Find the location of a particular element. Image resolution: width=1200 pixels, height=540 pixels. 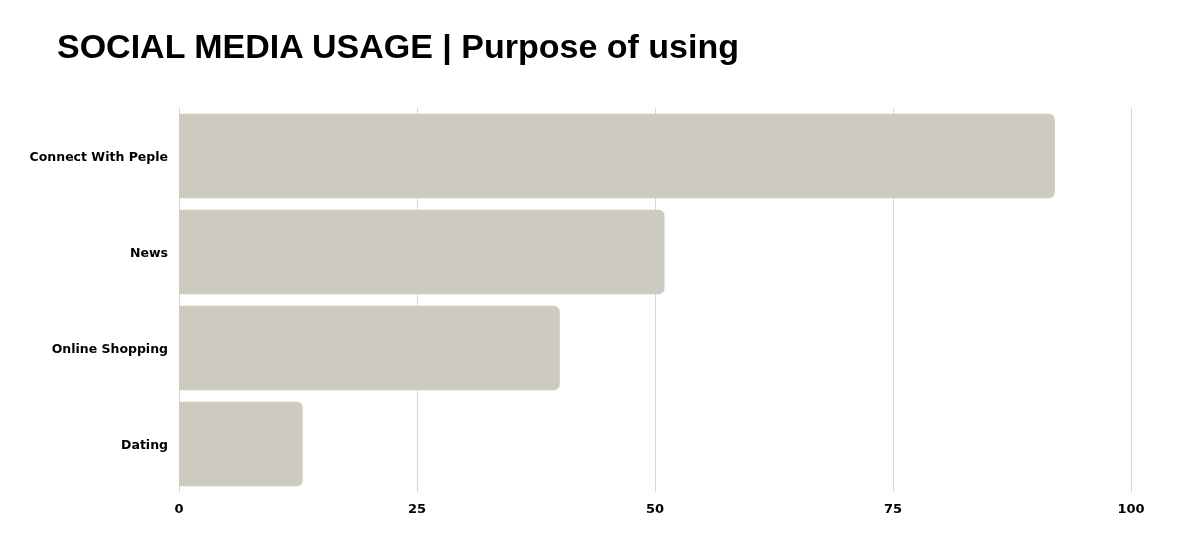

x-tick-label: 75 is located at coordinates (893, 508).